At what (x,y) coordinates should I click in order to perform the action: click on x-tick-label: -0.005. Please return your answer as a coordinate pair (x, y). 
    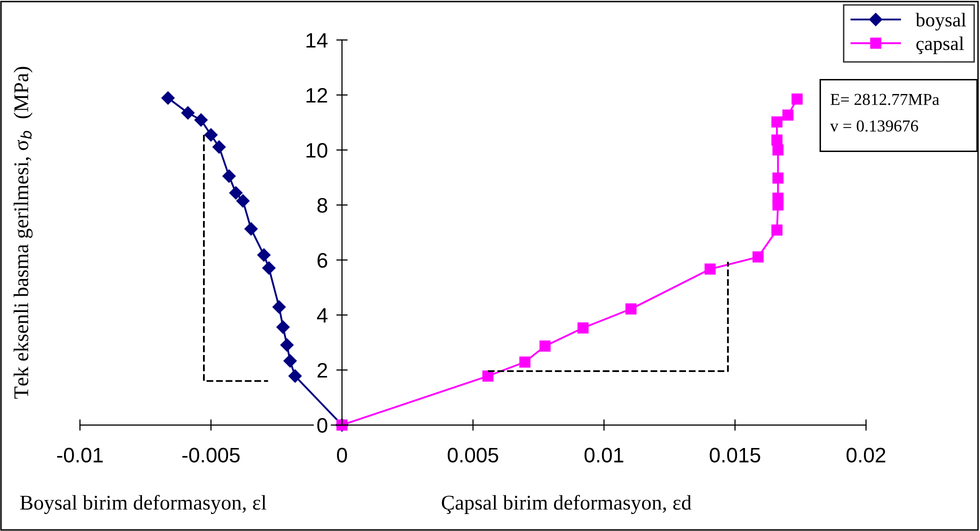
    Looking at the image, I should click on (211, 455).